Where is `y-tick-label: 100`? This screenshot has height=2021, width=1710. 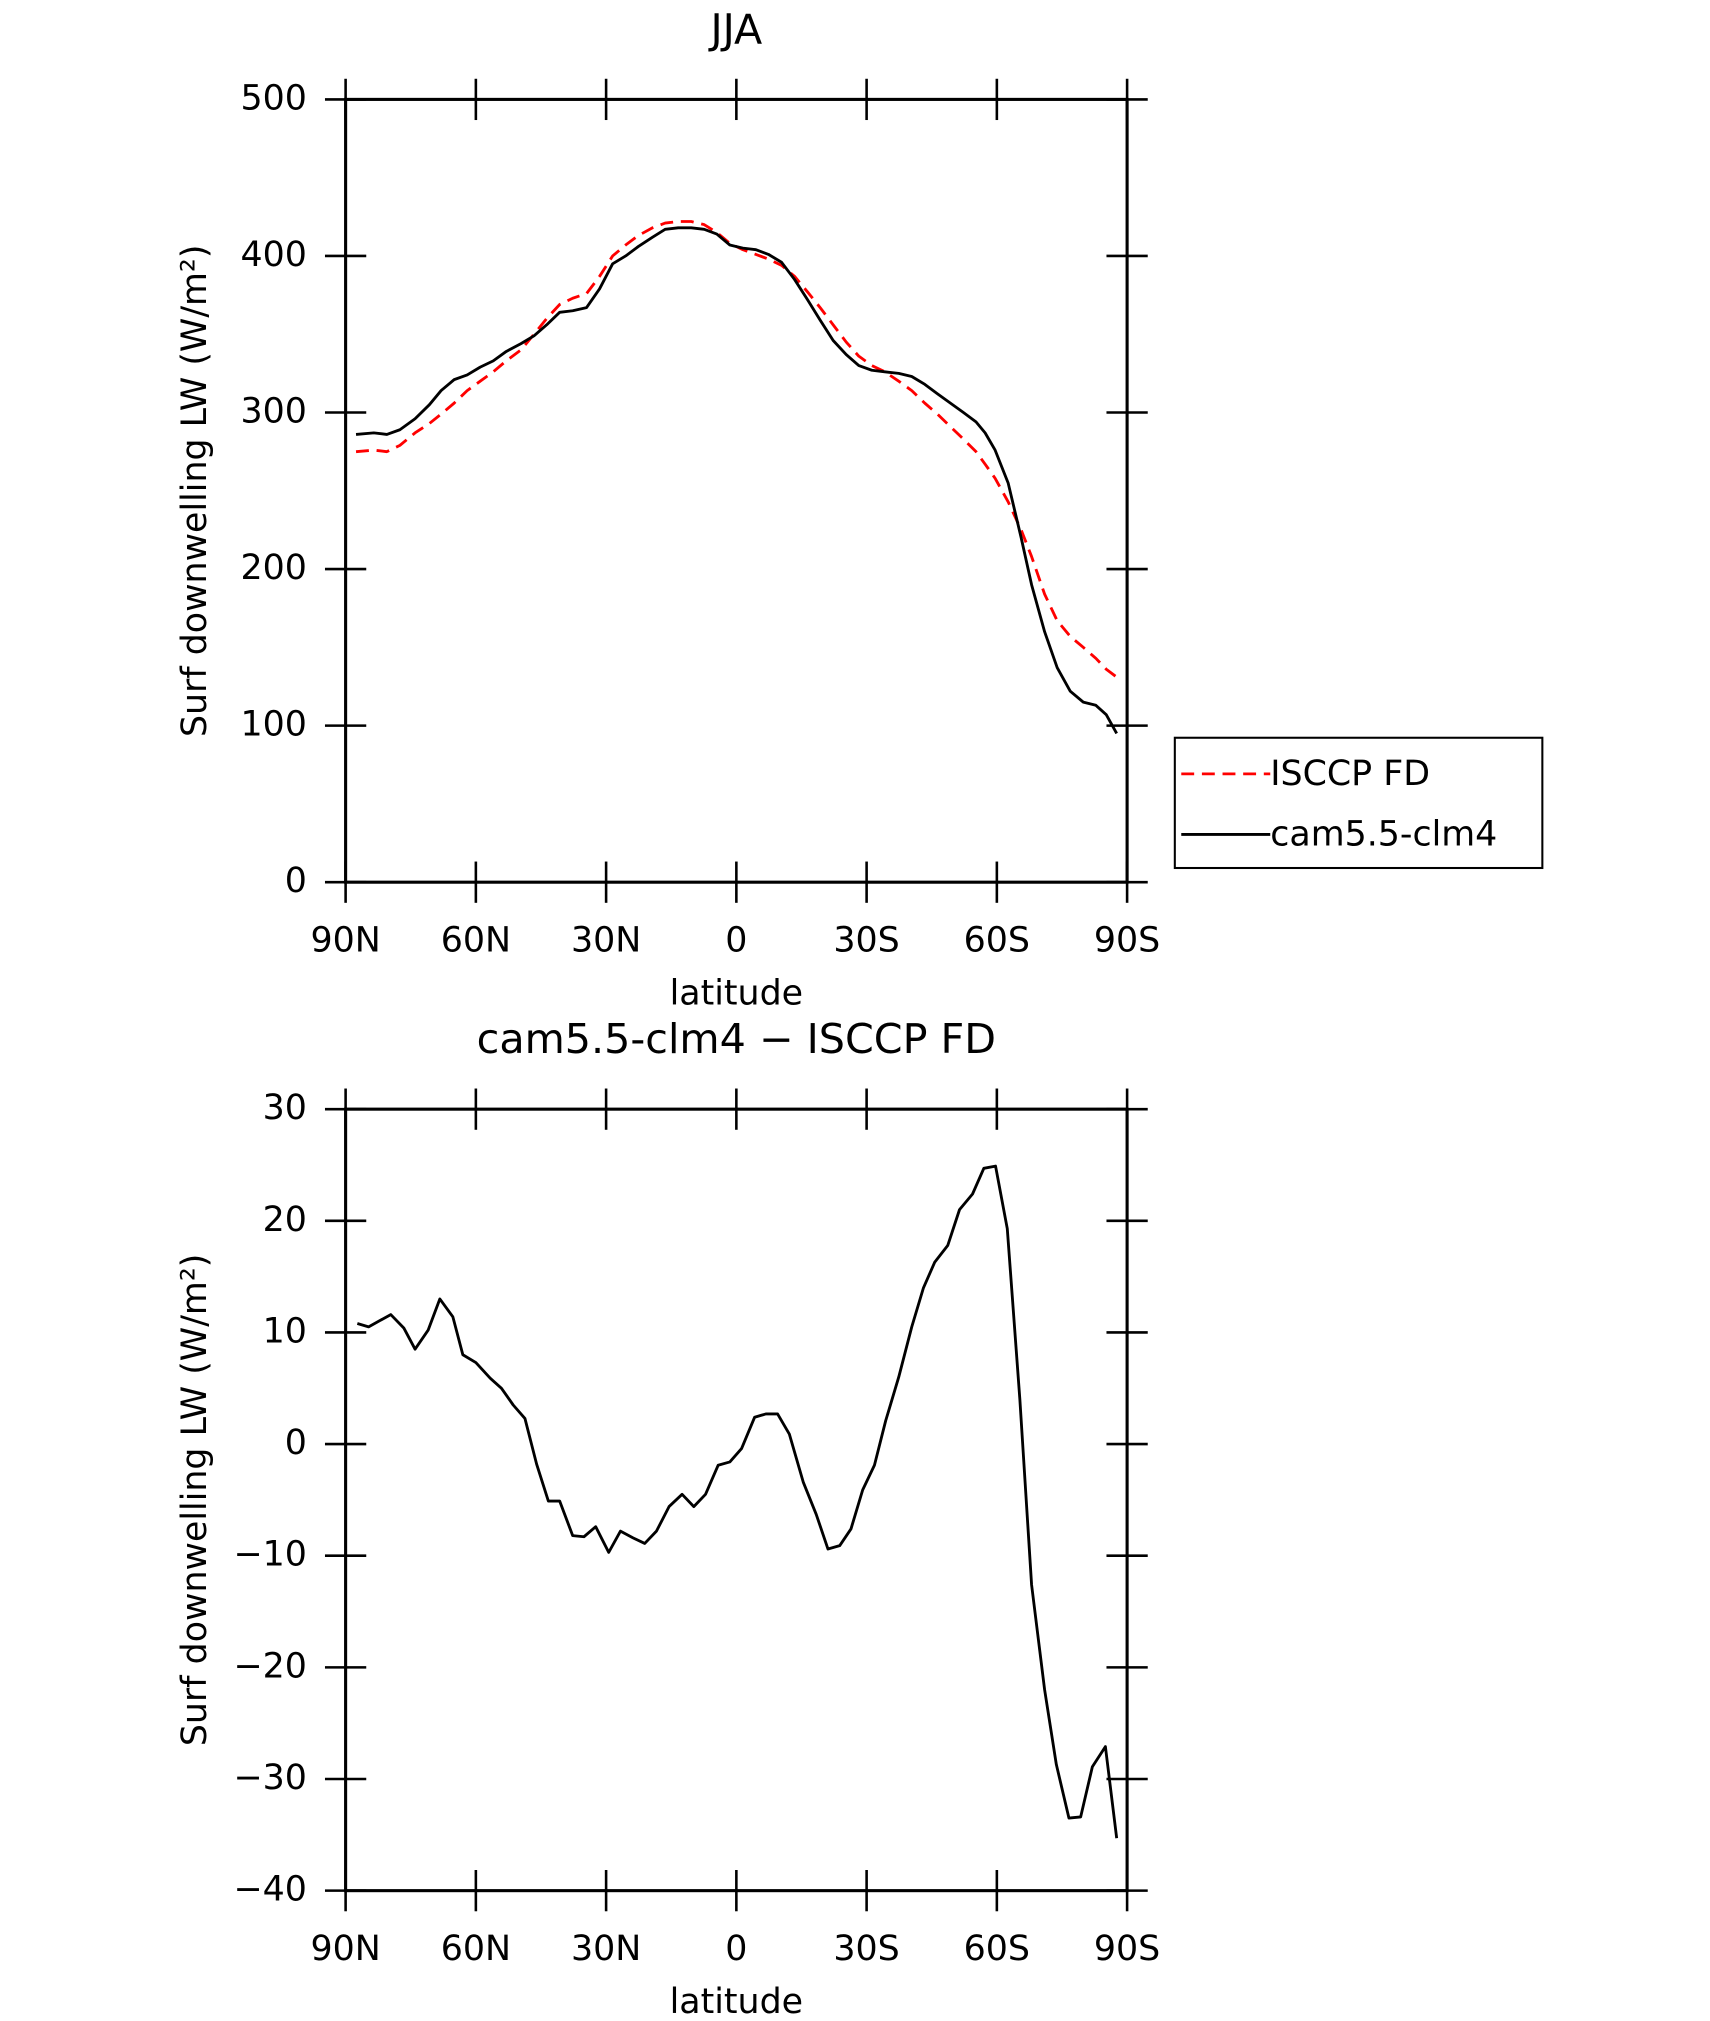
y-tick-label: 100 is located at coordinates (274, 725).